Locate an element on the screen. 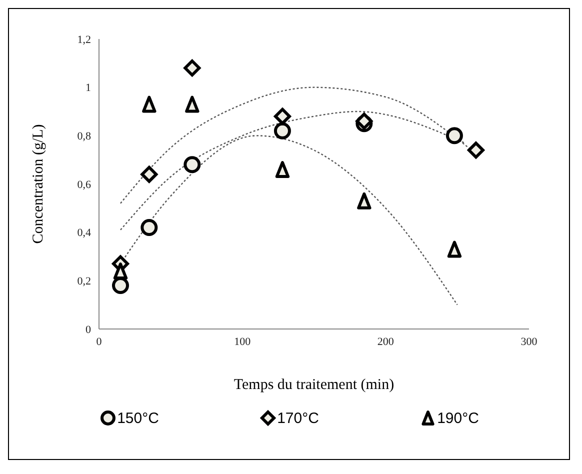  x-tick-label: 0 is located at coordinates (99, 342).